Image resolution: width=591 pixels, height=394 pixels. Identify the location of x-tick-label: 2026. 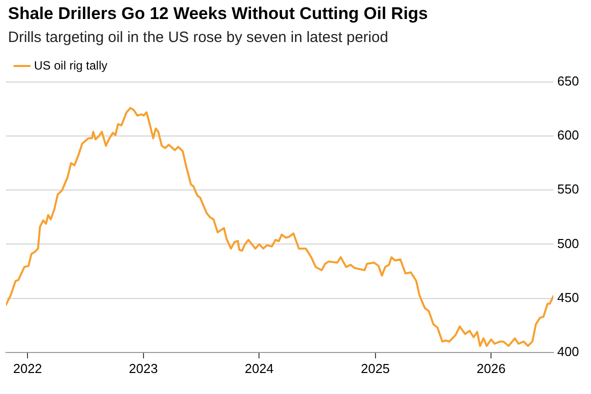
(491, 368).